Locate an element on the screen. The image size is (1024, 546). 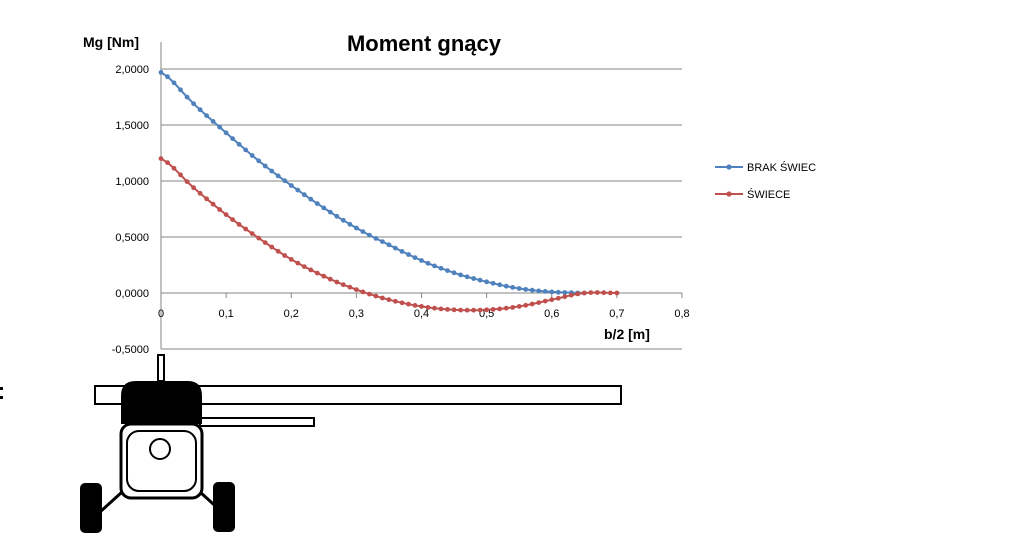
x-tick-label: 0,1 is located at coordinates (225, 314).